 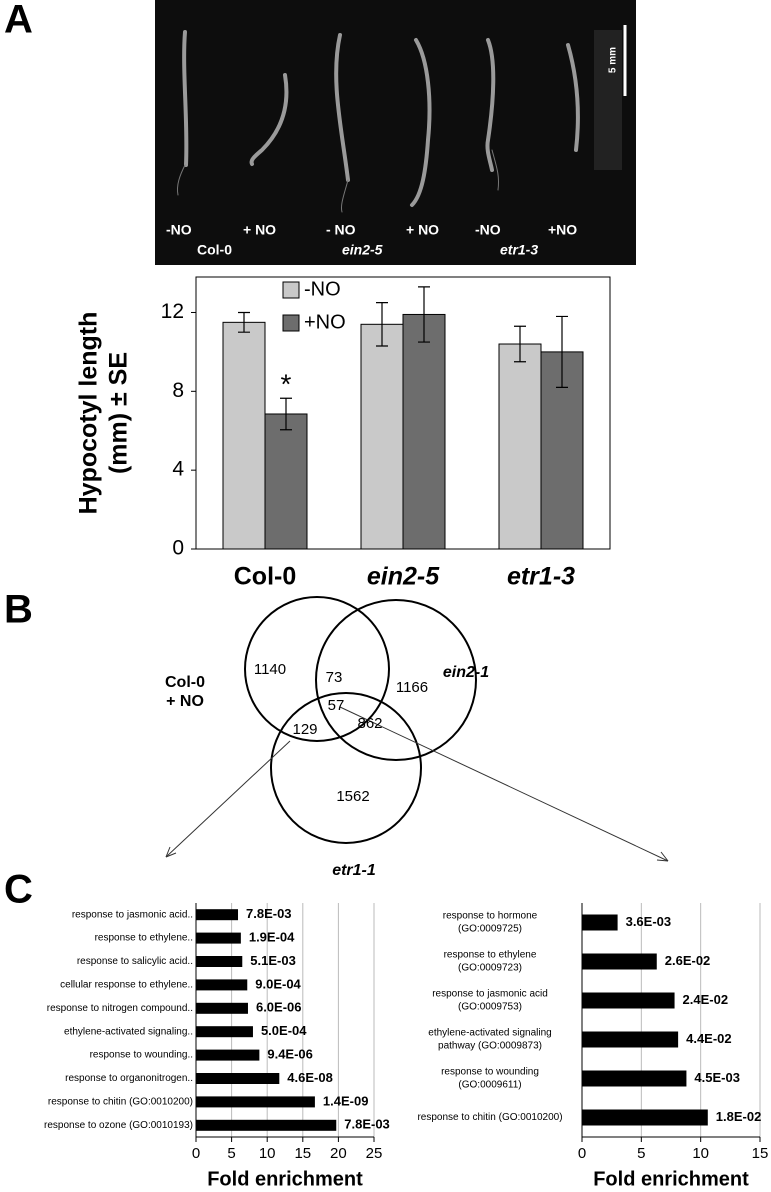 I want to click on set-label: Col-0, so click(x=185, y=682).